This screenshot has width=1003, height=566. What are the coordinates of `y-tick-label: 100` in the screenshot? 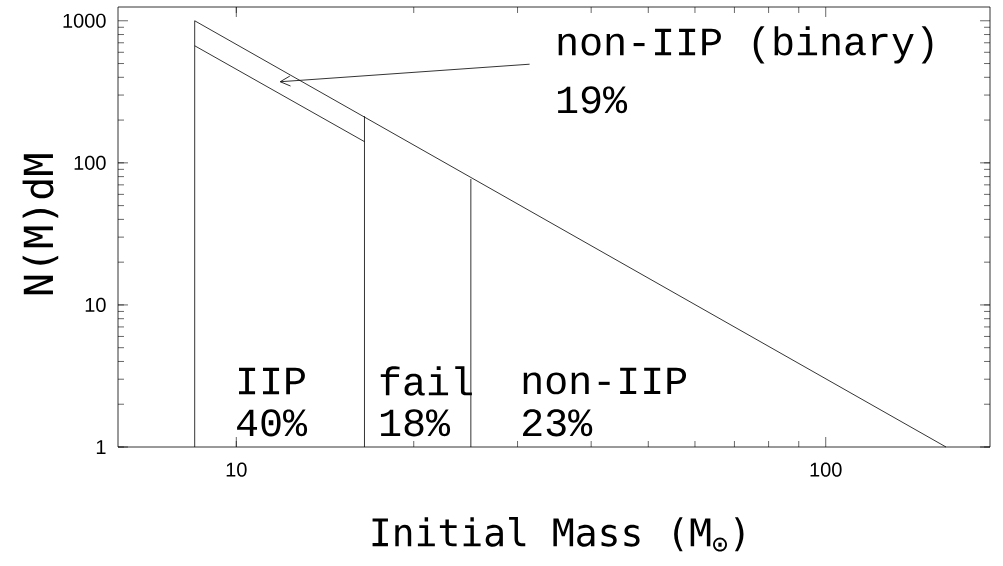 It's located at (90, 162).